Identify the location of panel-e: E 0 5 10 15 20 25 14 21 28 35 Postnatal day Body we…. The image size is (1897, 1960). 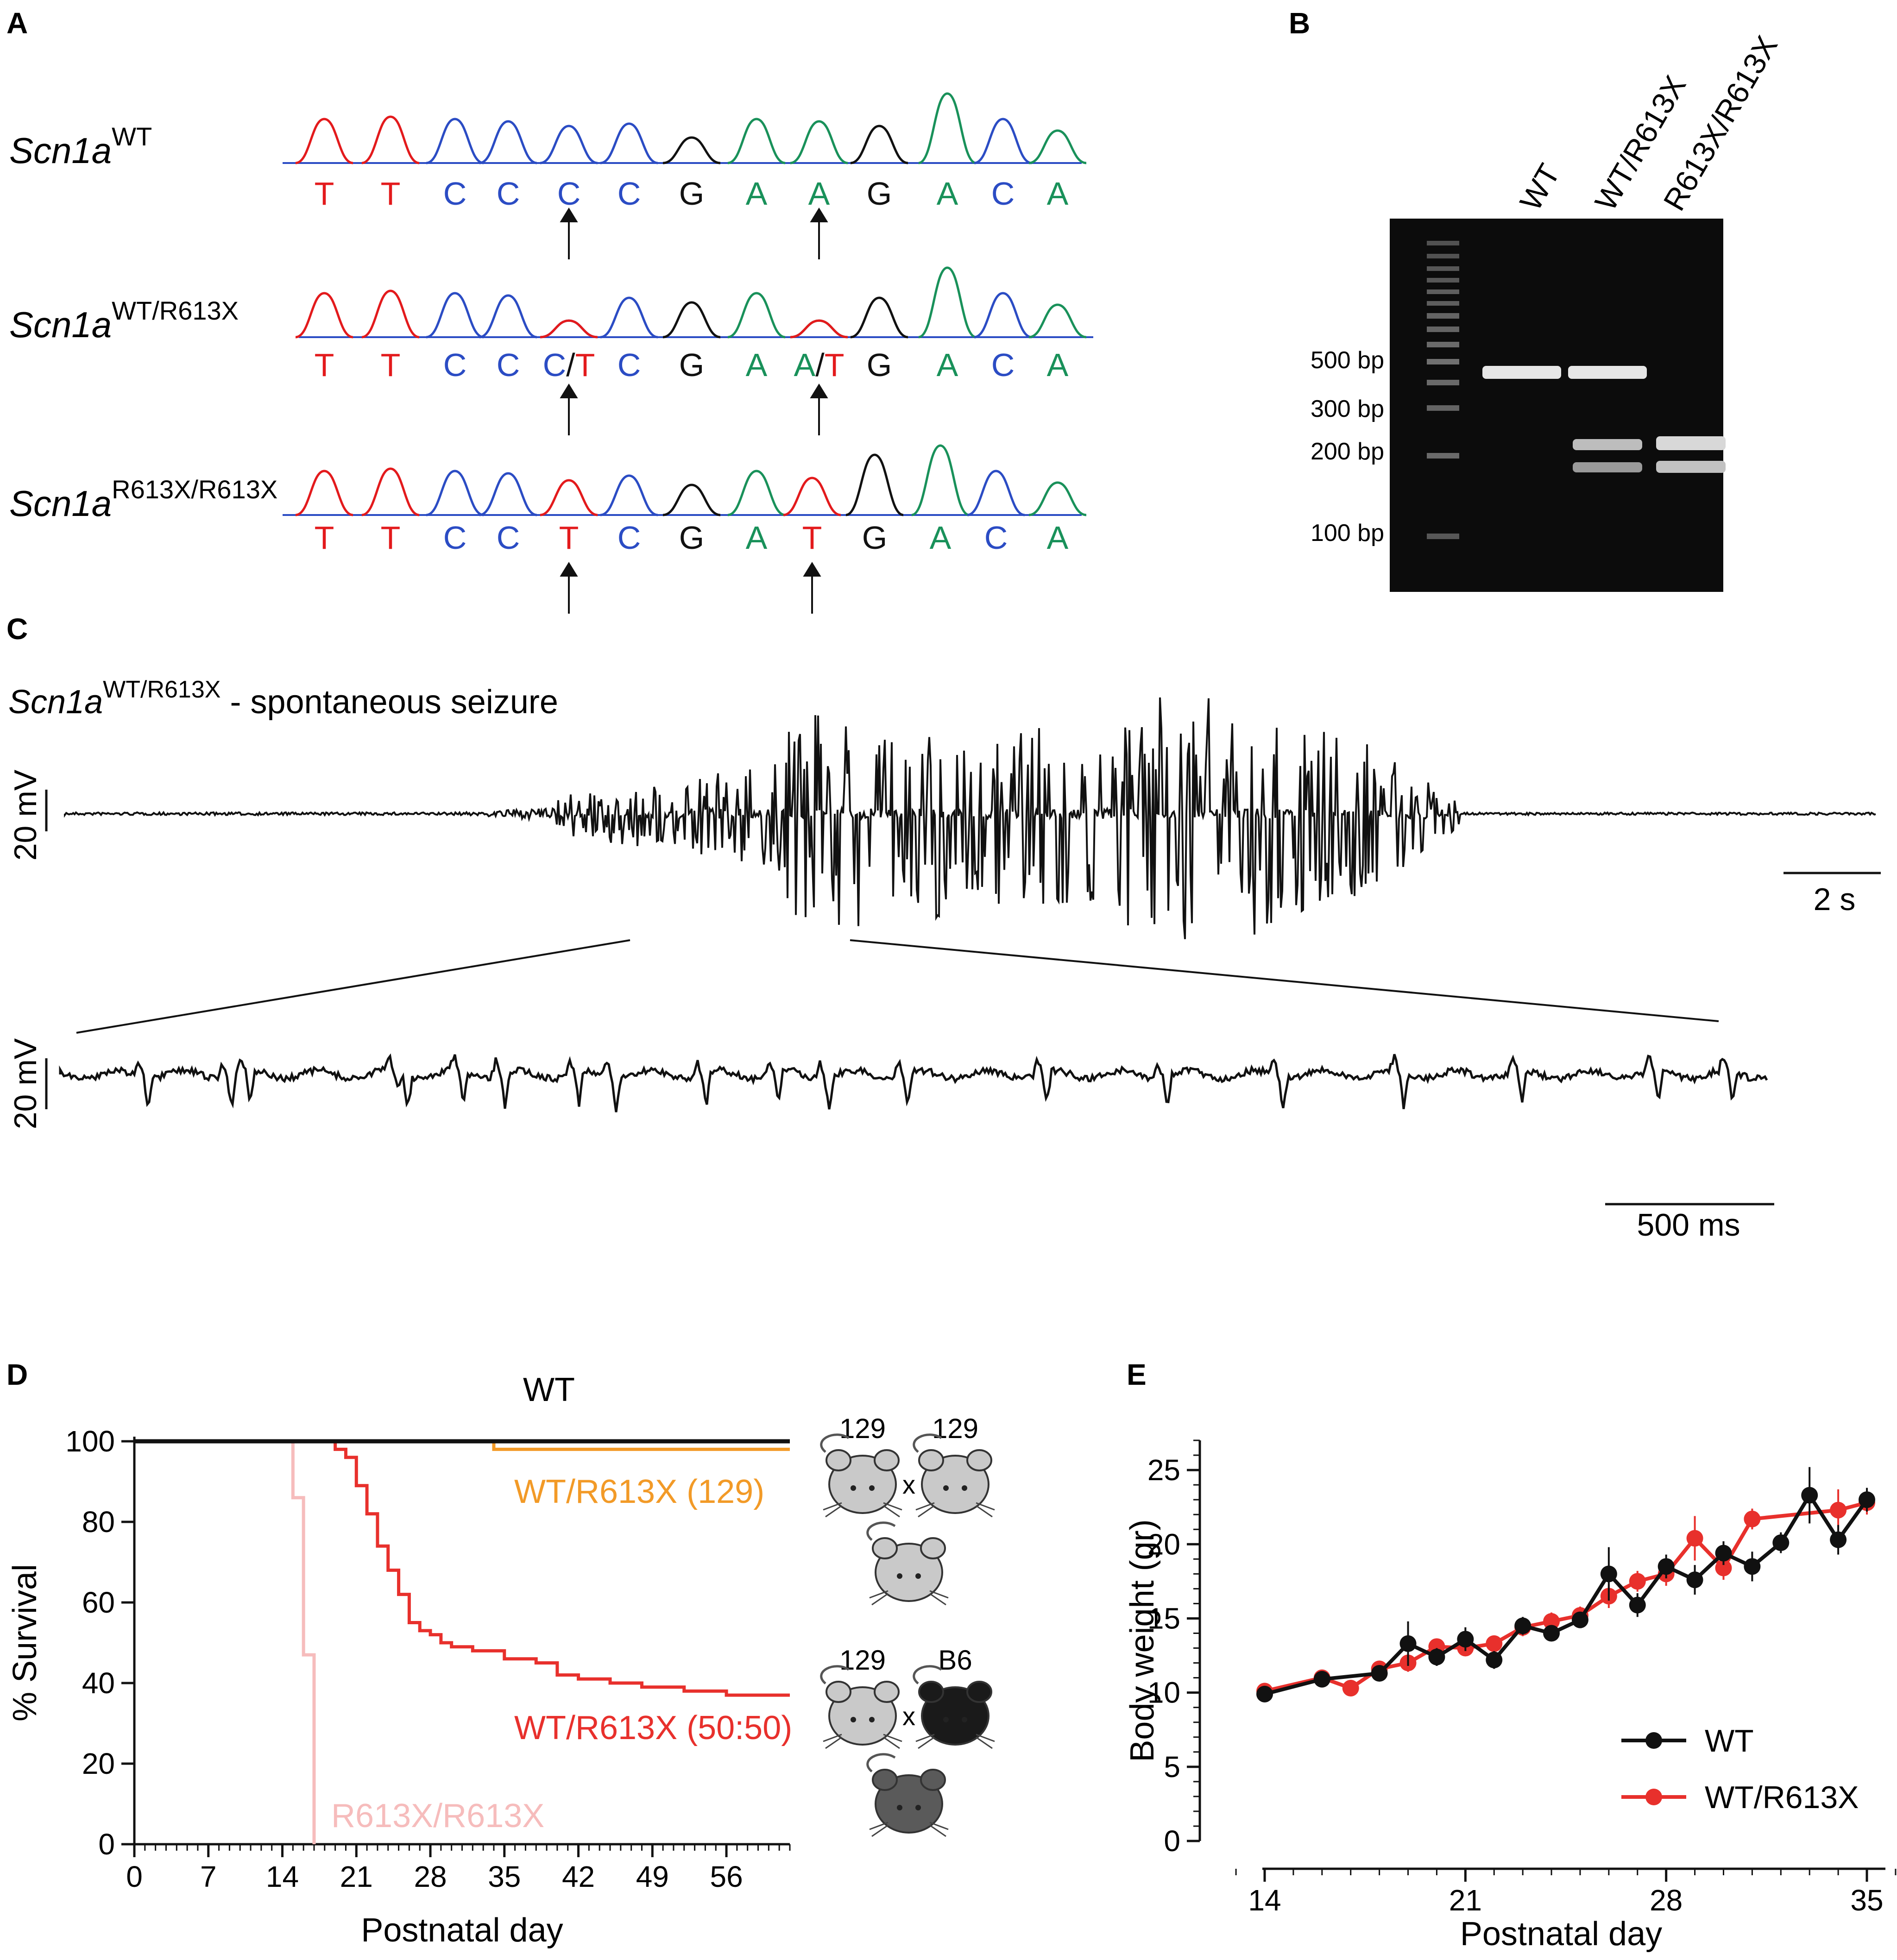
(1510, 1655).